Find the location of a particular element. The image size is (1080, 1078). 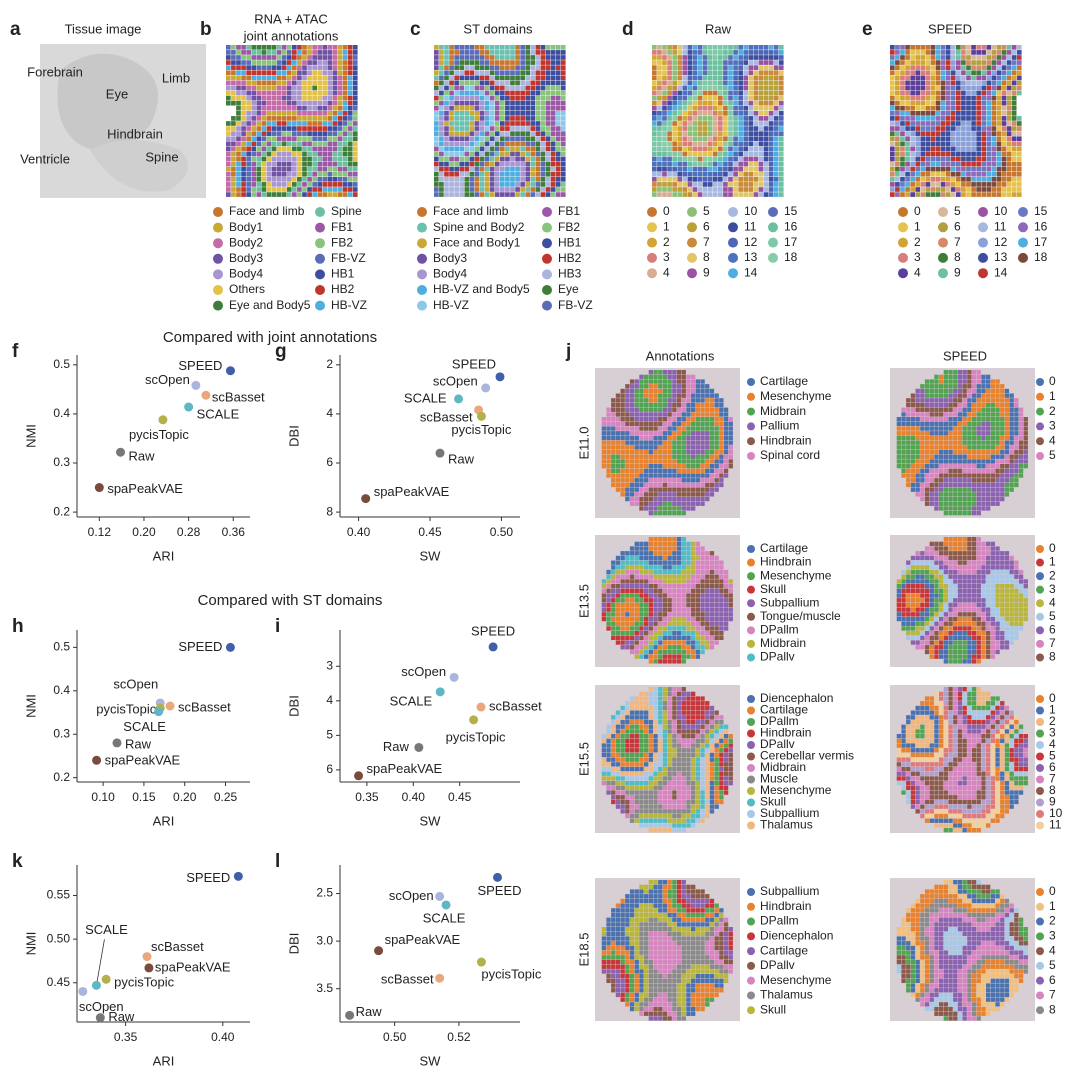

legend-label: FB-VZ is located at coordinates (575, 305).